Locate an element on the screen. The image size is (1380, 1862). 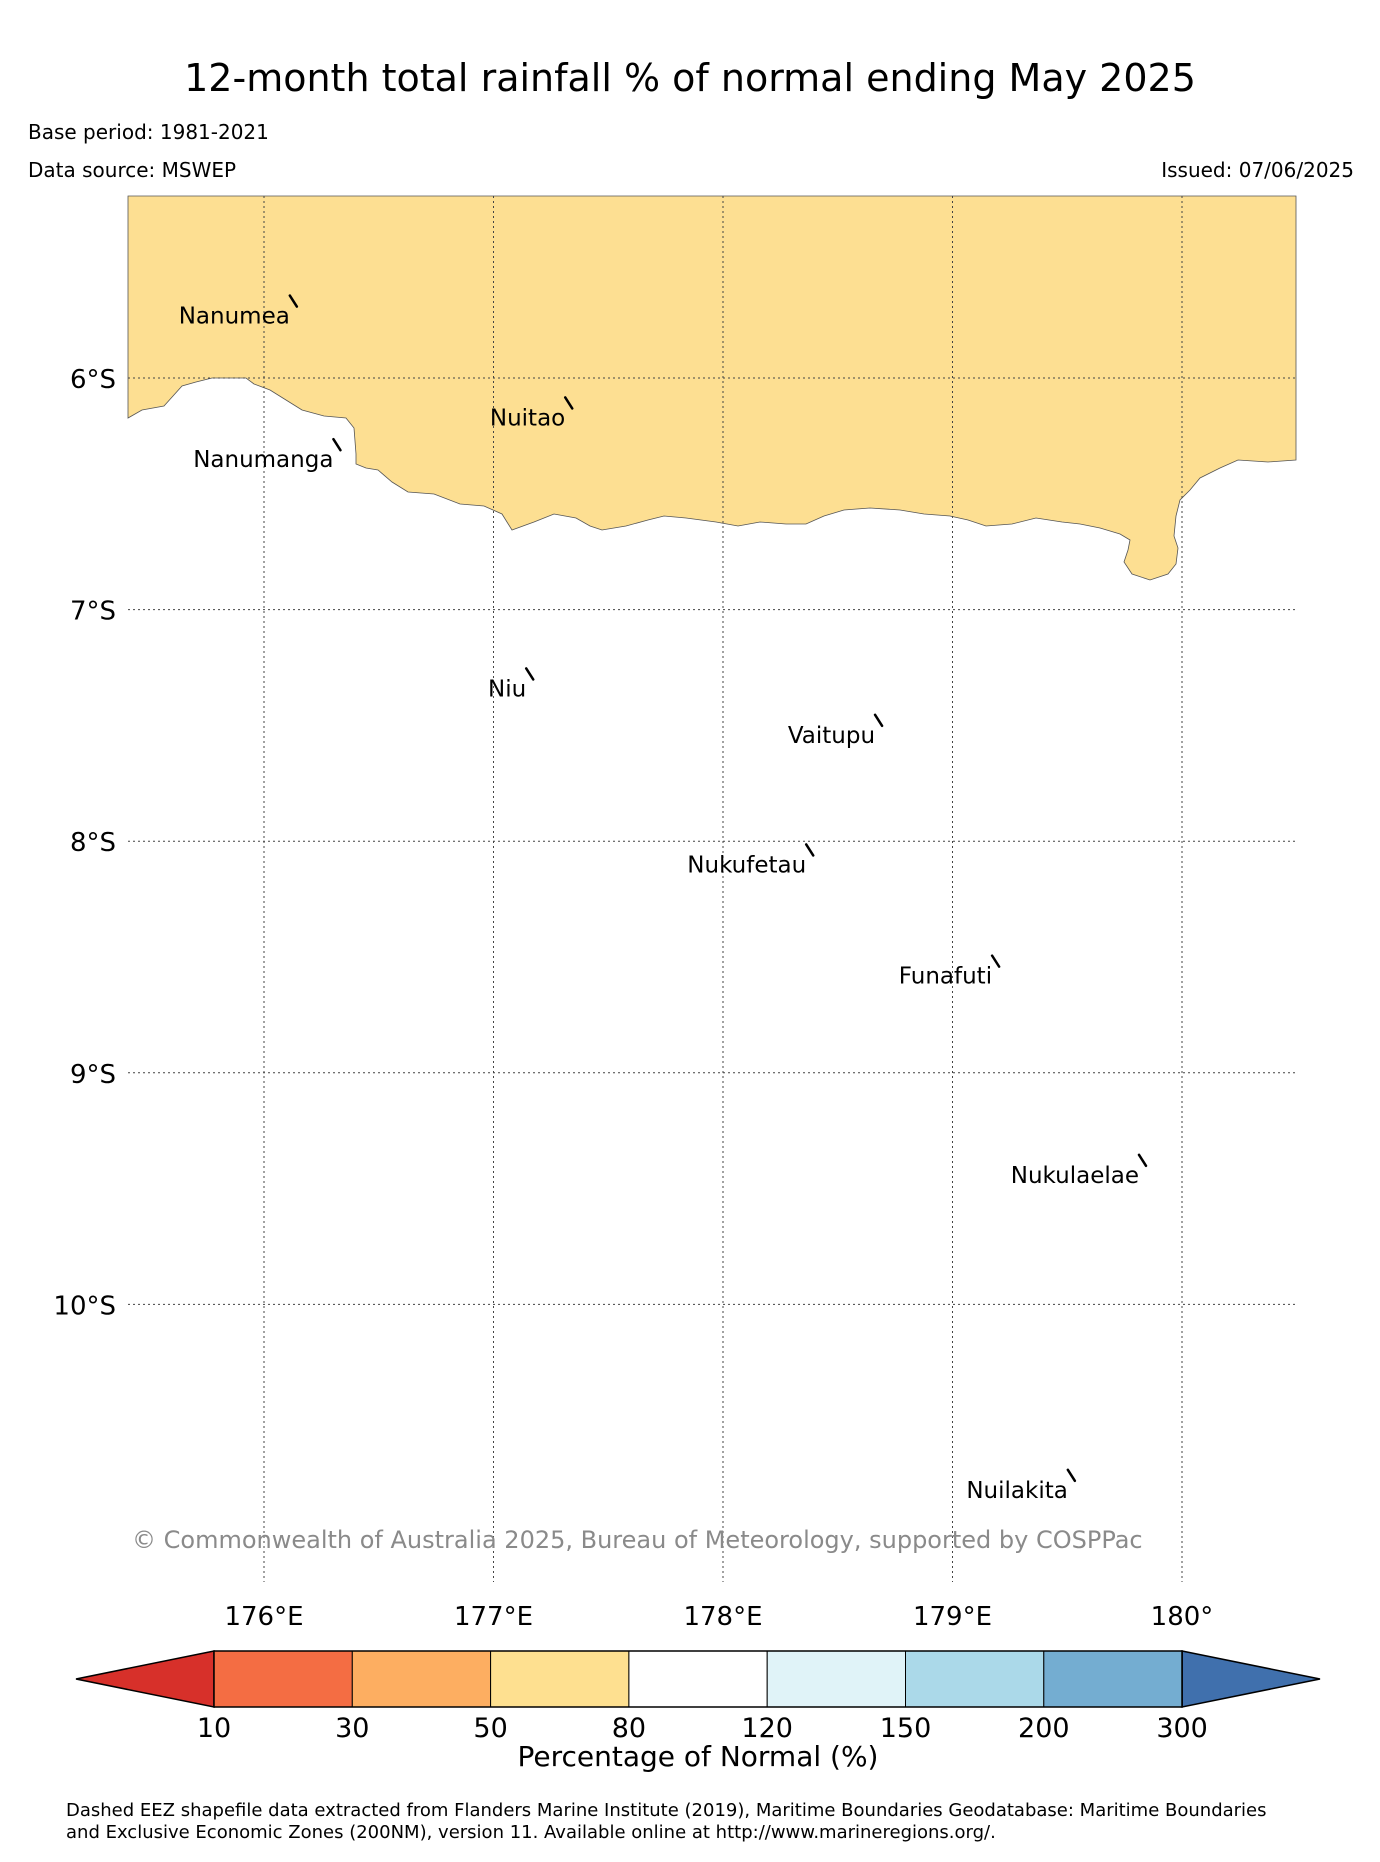
longitude-labels: 176°E 177°E 178°E 179°E 180° is located at coordinates (718, 1617).